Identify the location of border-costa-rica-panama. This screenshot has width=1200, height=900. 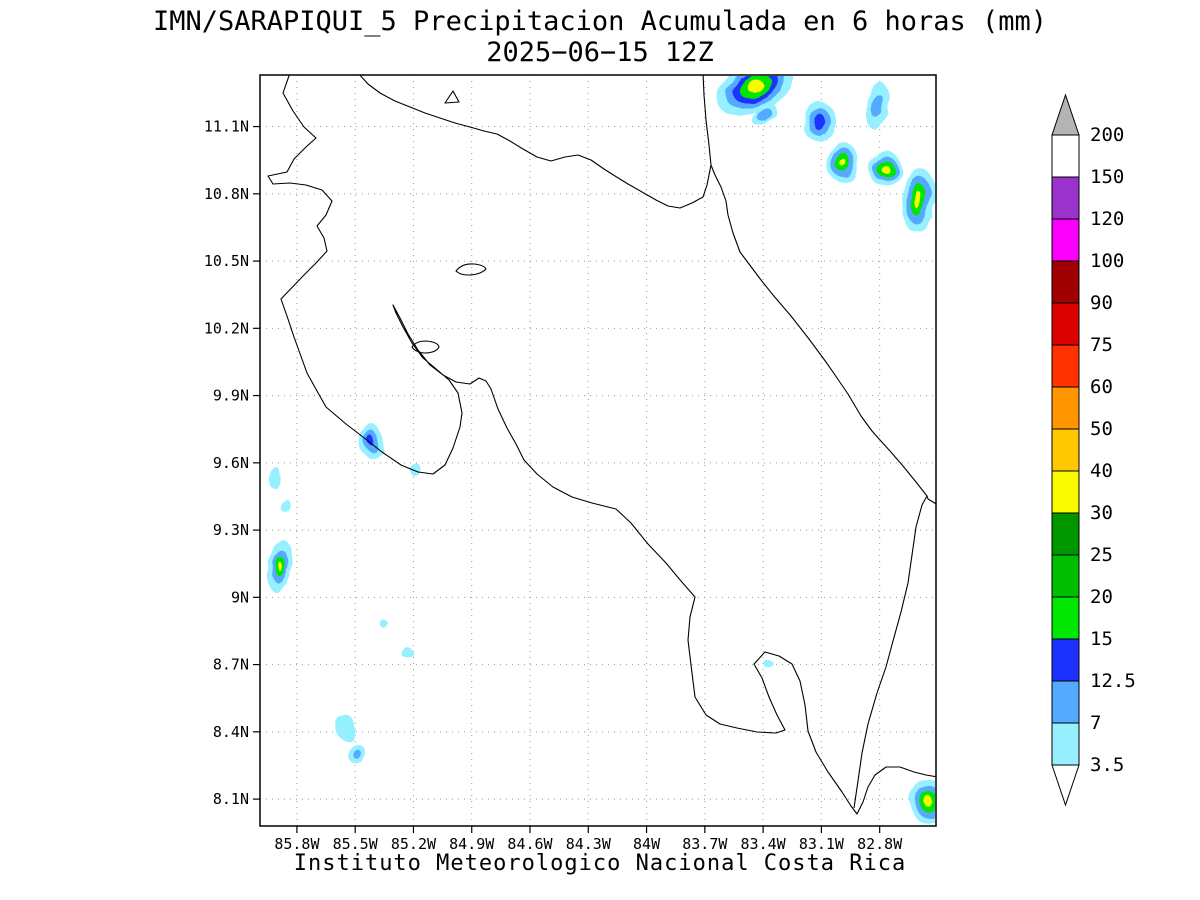
(890, 652).